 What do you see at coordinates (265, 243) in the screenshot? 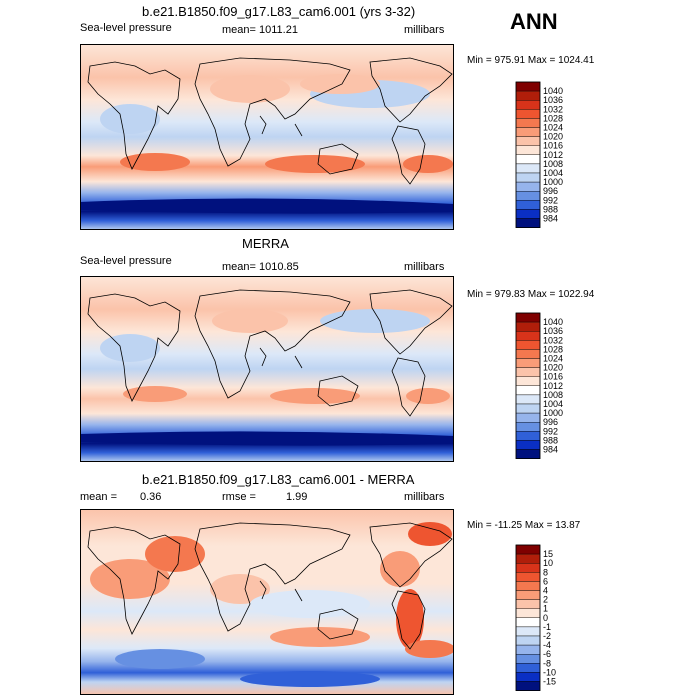
I see `panel2-title: MERRA` at bounding box center [265, 243].